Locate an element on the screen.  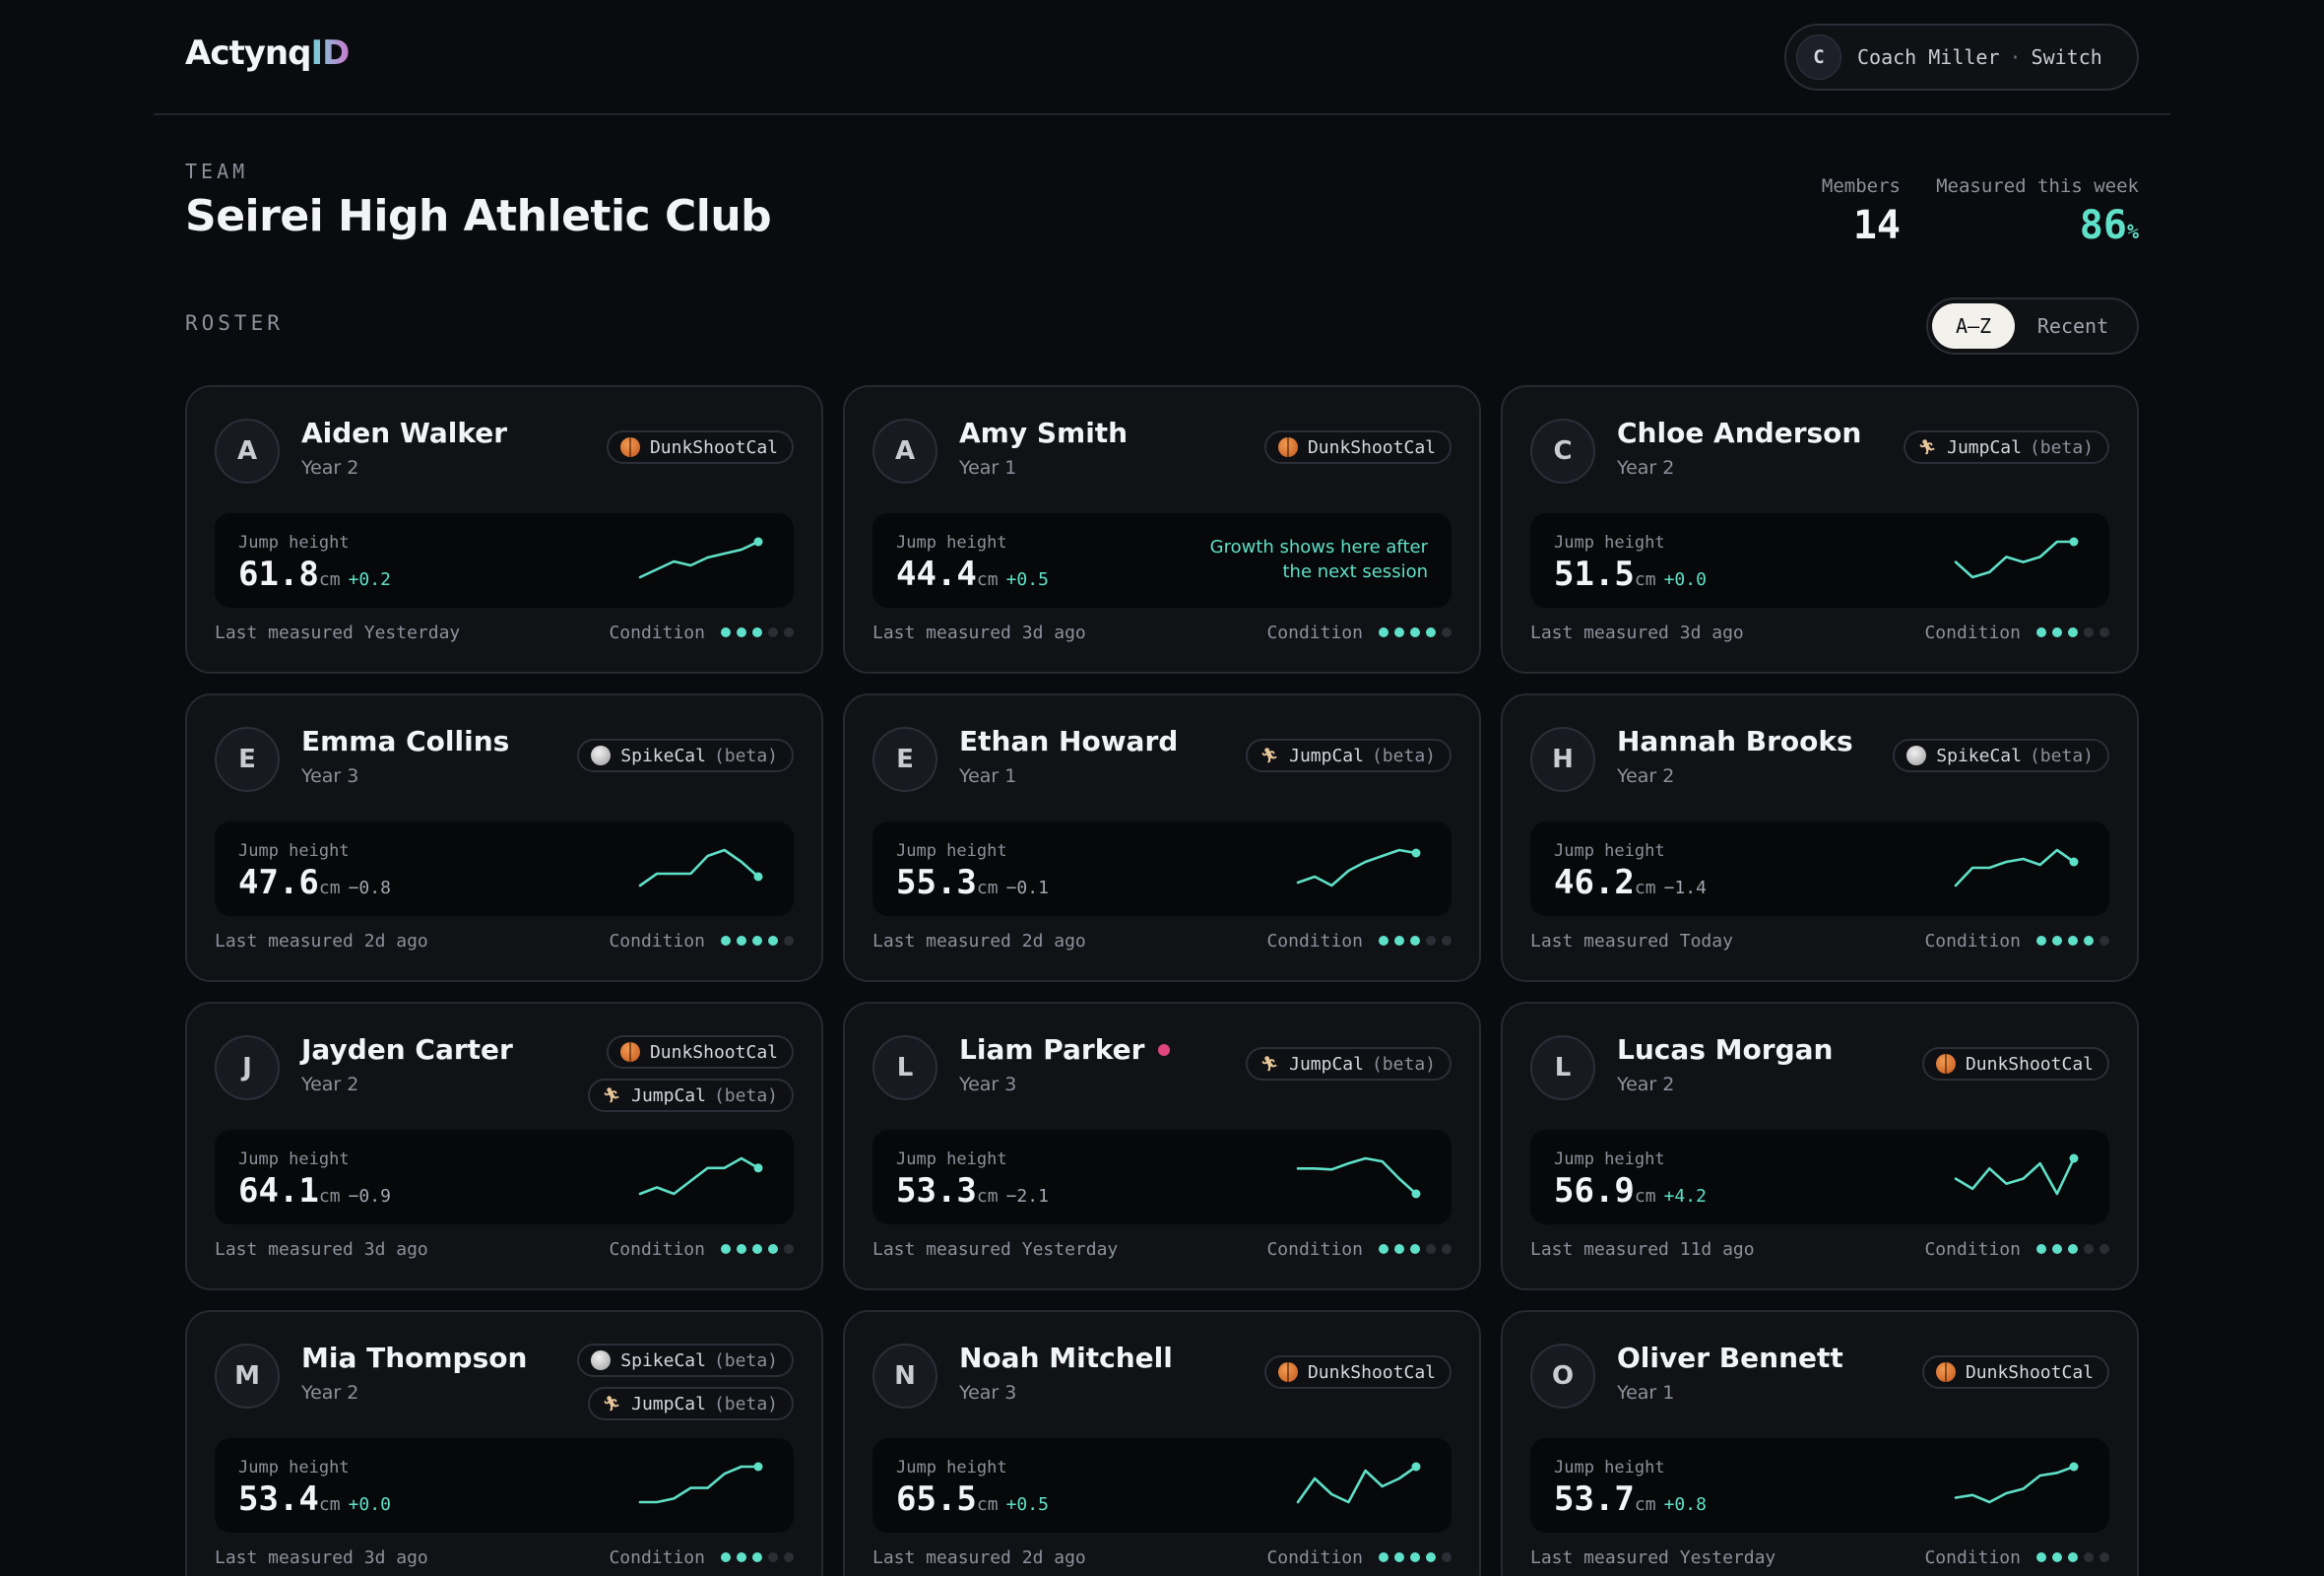
card-header: A Aiden Walker Year 2 DunkShootCal is located at coordinates (504, 450).